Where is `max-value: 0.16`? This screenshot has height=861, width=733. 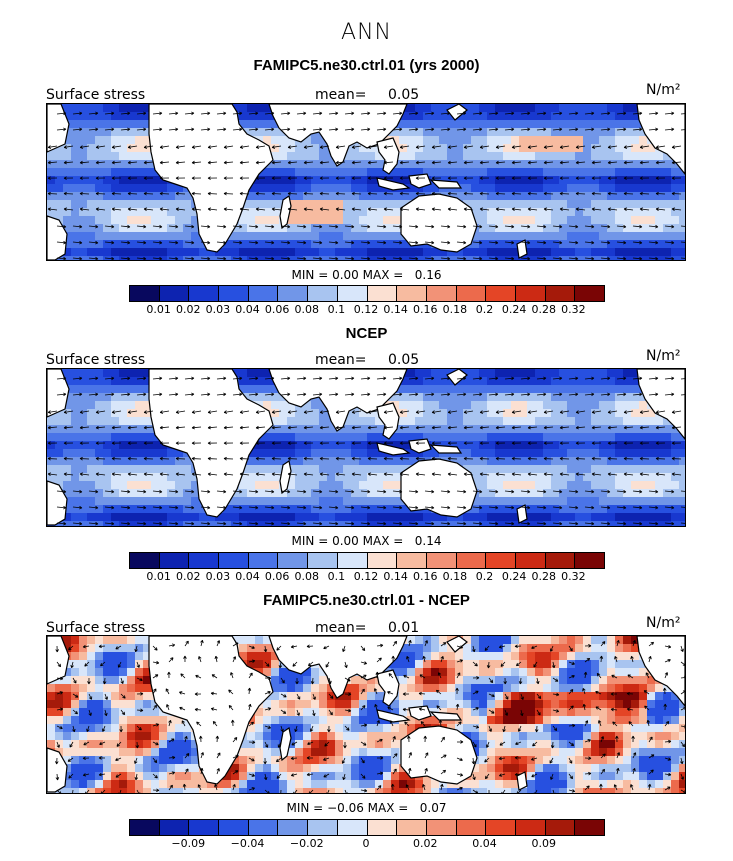 max-value: 0.16 is located at coordinates (428, 275).